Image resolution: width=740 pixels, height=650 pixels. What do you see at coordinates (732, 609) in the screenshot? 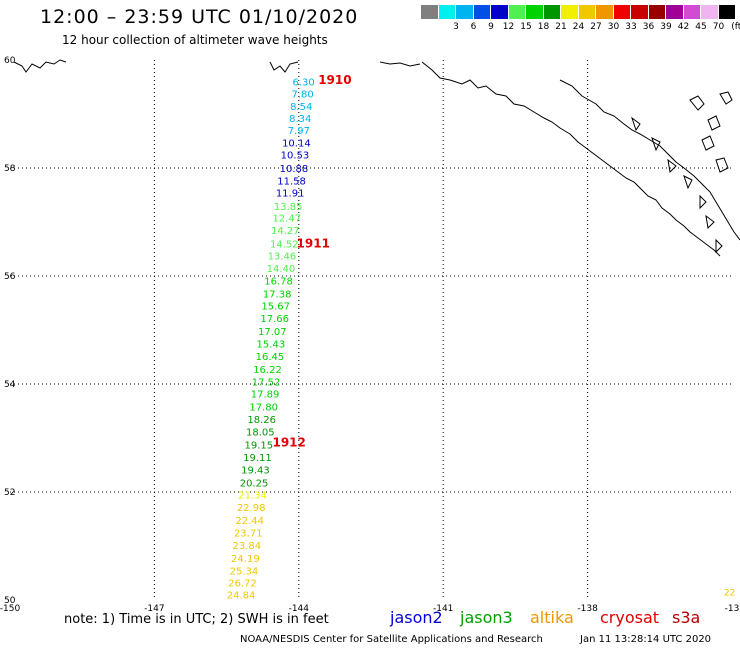
I see `lon-tick-label: -13` at bounding box center [732, 609].